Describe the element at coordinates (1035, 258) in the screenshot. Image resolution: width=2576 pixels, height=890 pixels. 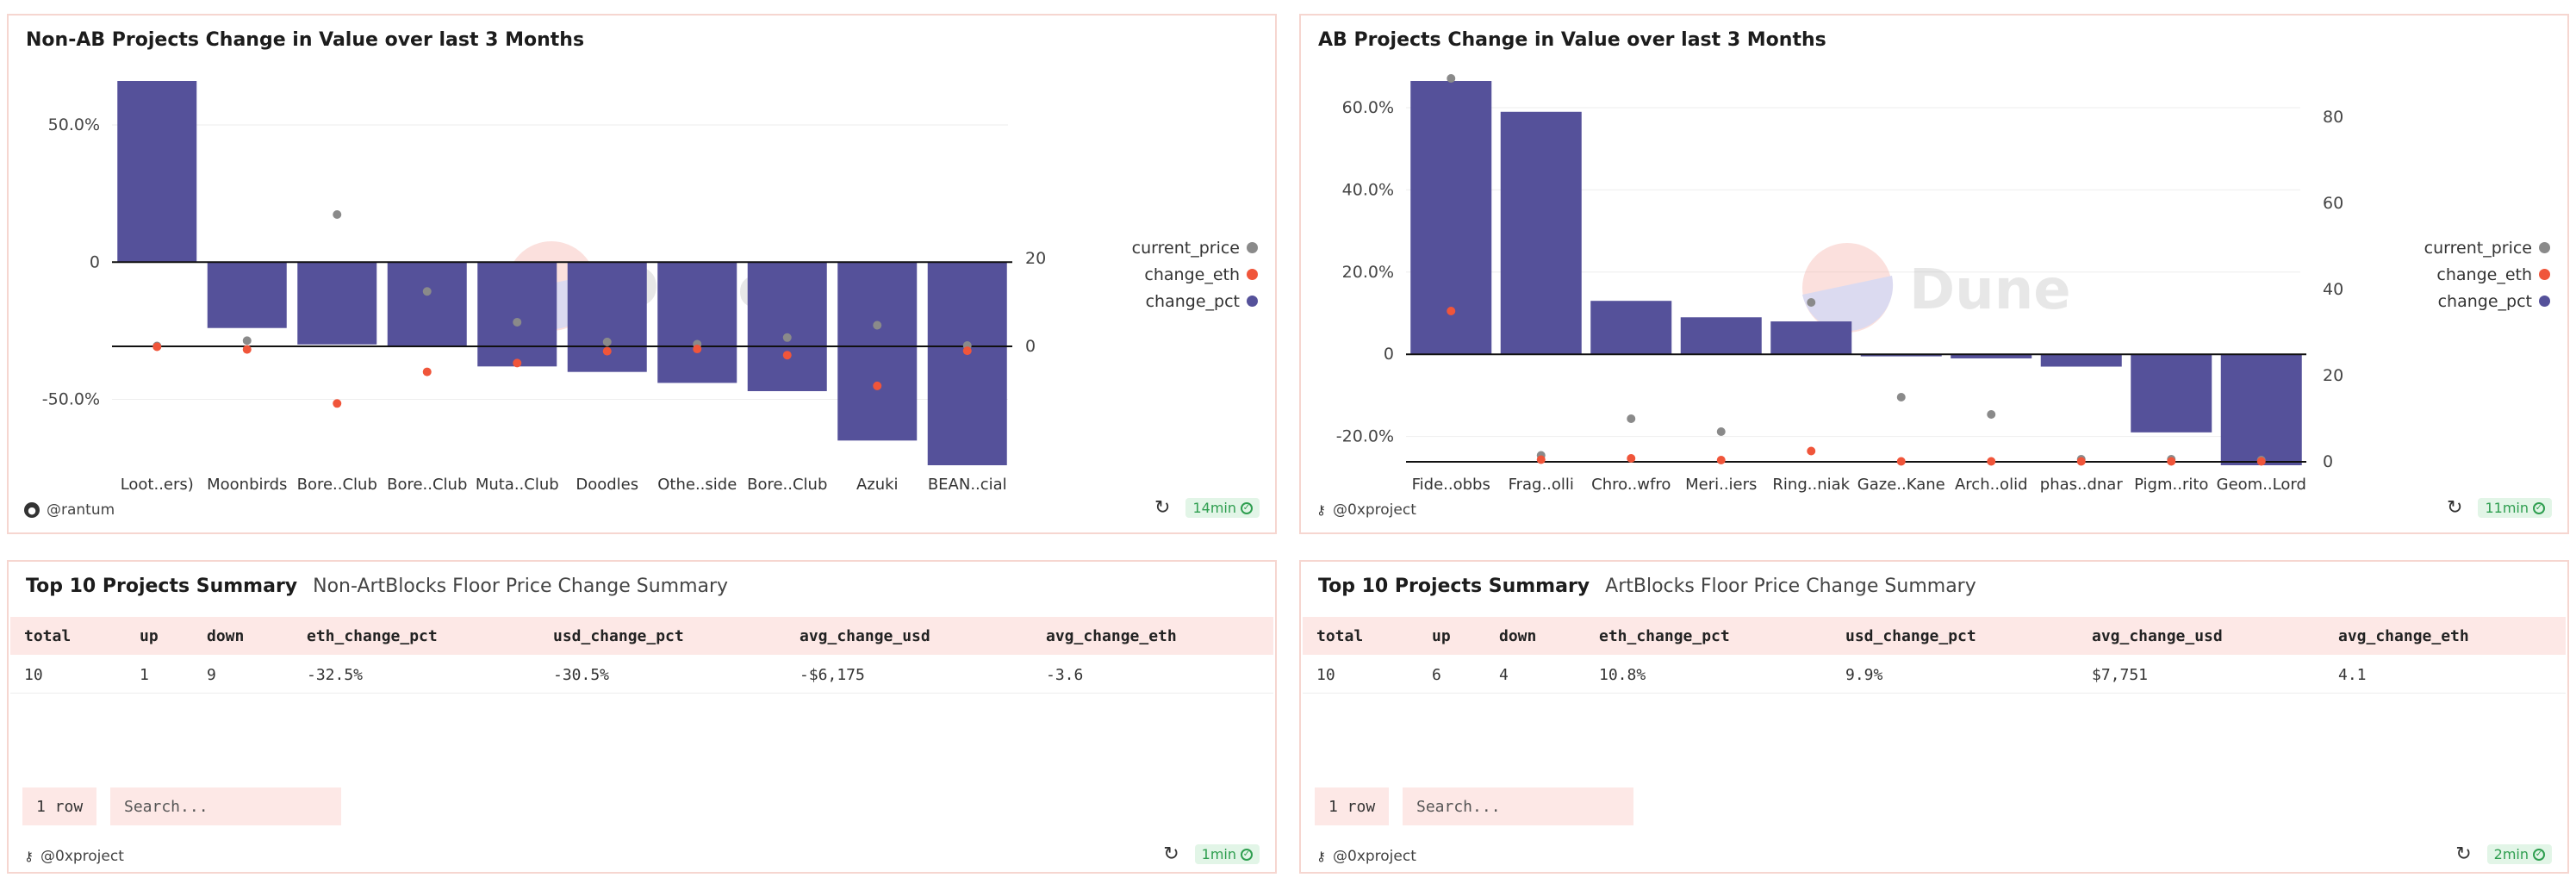
I see `y2-tick-label: 20` at that location.